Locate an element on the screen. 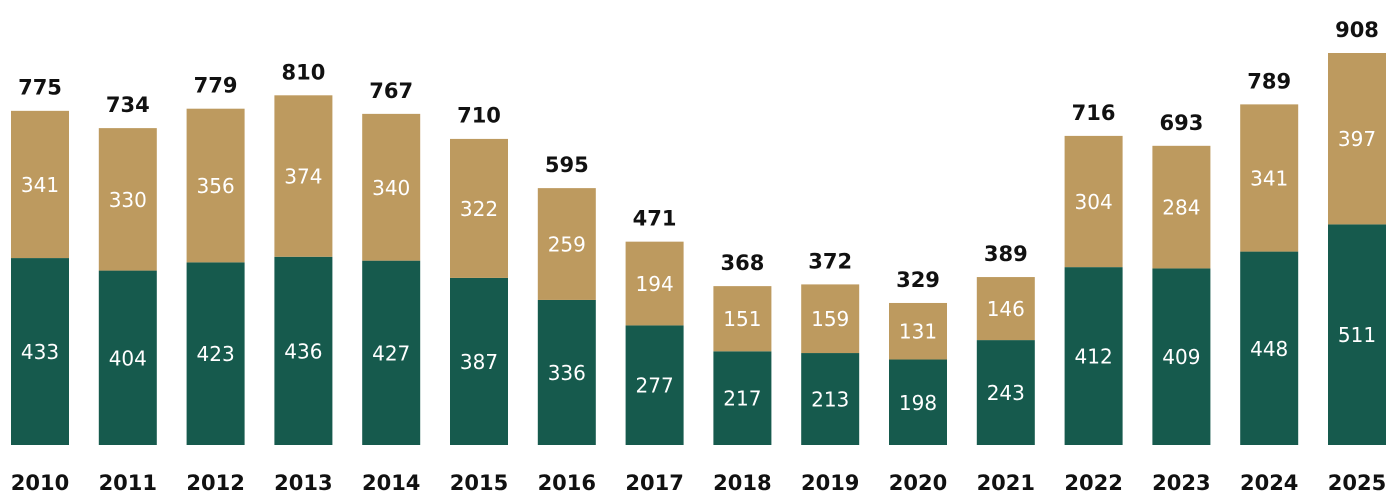 This screenshot has height=496, width=1390. segment-label: 427 is located at coordinates (391, 353).